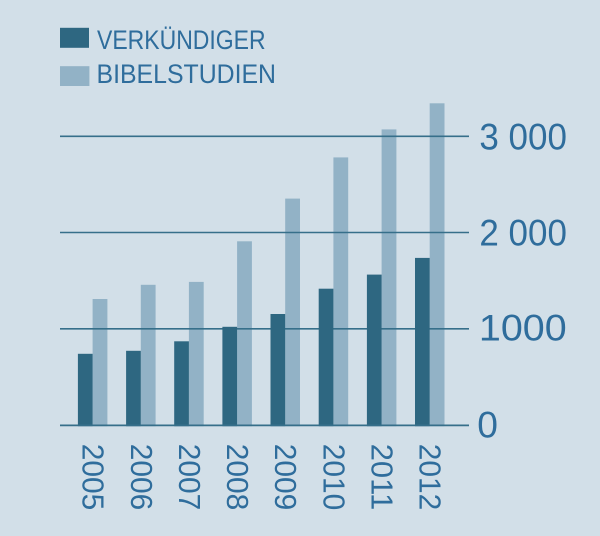  Describe the element at coordinates (93, 477) in the screenshot. I see `svg-text: 2005` at that location.